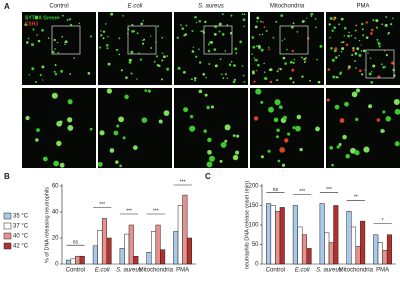 This screenshot has width=400, height=282. Describe the element at coordinates (253, 187) in the screenshot. I see `y-tick-label: 200` at that location.